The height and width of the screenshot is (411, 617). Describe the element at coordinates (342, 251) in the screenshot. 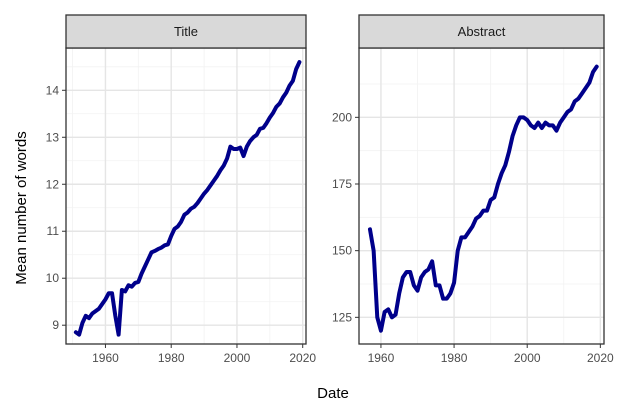

I see `y-tick-label: 150` at that location.